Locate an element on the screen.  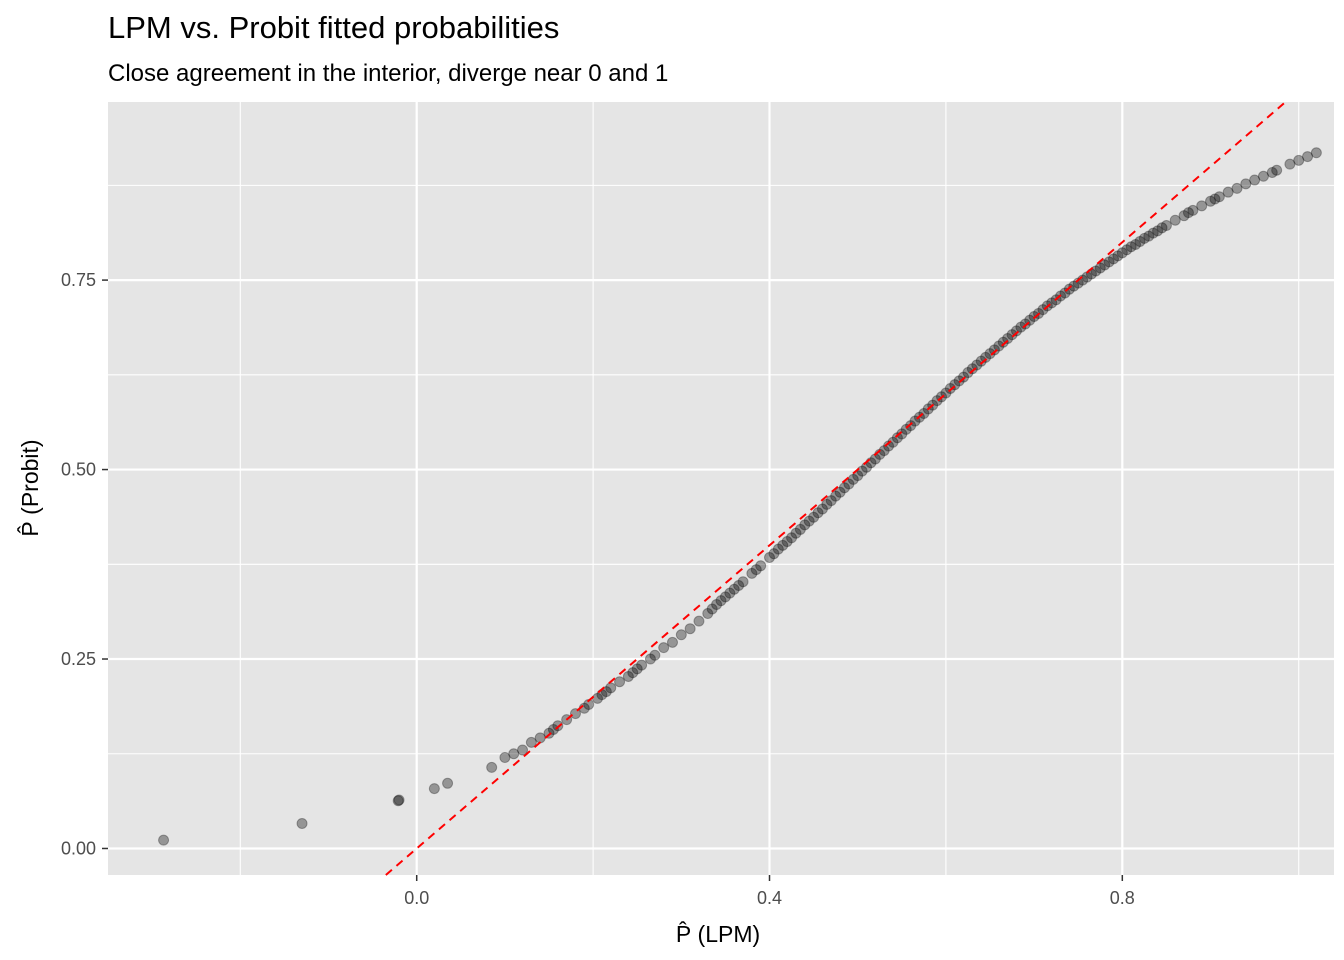
y-tick-label: 0.00 is located at coordinates (78, 848).